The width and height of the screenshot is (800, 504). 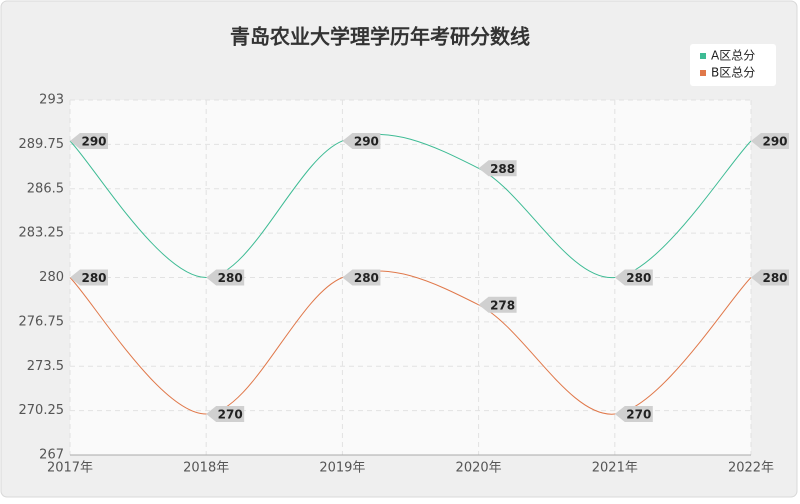 What do you see at coordinates (51, 455) in the screenshot?
I see `y-tick-label: 267` at bounding box center [51, 455].